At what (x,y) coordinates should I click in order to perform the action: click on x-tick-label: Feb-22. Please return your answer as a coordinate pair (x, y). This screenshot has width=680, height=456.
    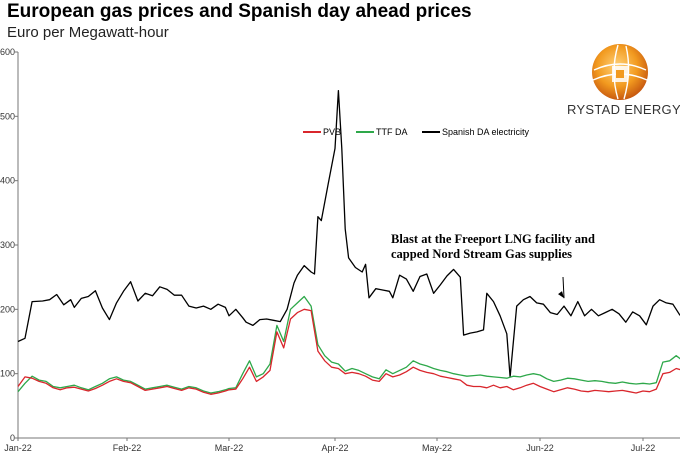
    Looking at the image, I should click on (127, 448).